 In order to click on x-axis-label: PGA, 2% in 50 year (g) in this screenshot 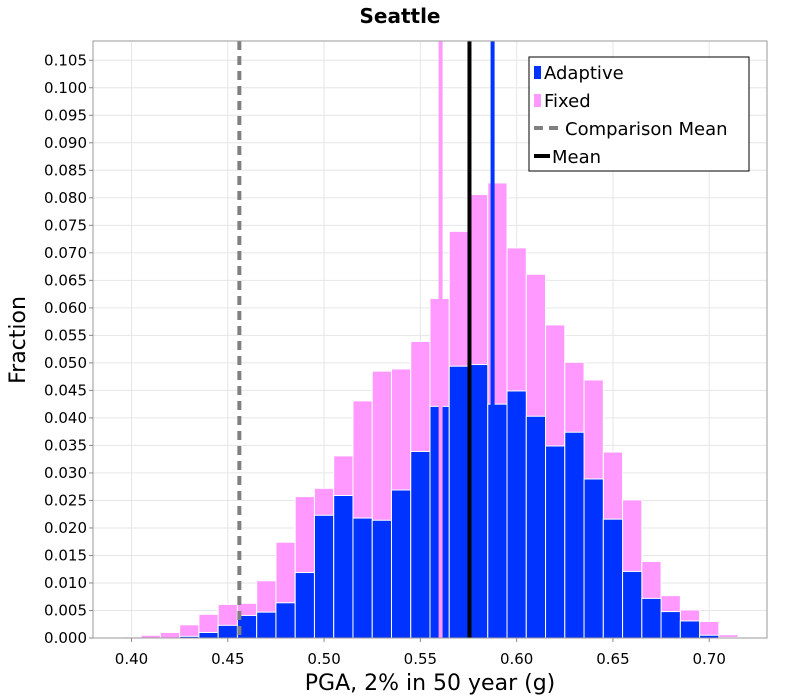, I will do `click(430, 683)`.